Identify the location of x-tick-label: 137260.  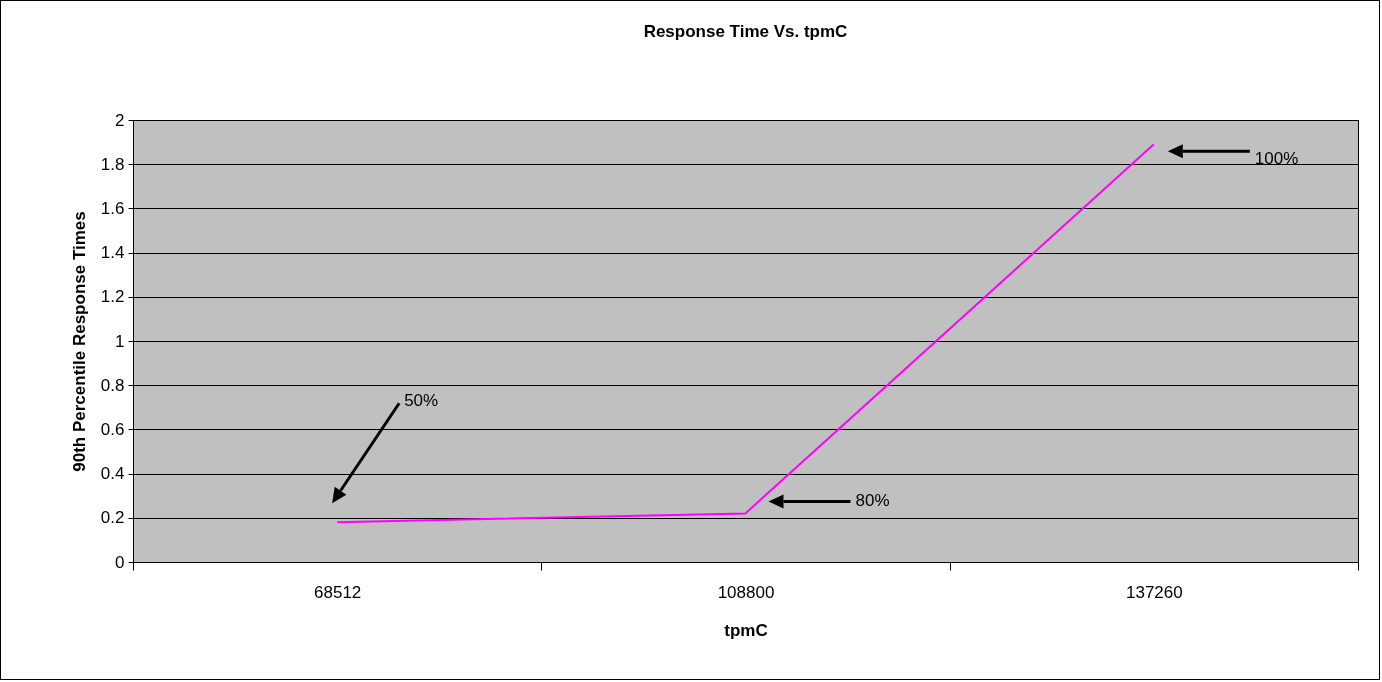
(1154, 592).